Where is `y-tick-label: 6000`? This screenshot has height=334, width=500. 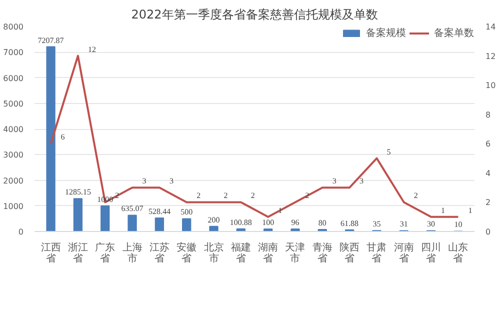 y-tick-label: 6000 is located at coordinates (13, 78).